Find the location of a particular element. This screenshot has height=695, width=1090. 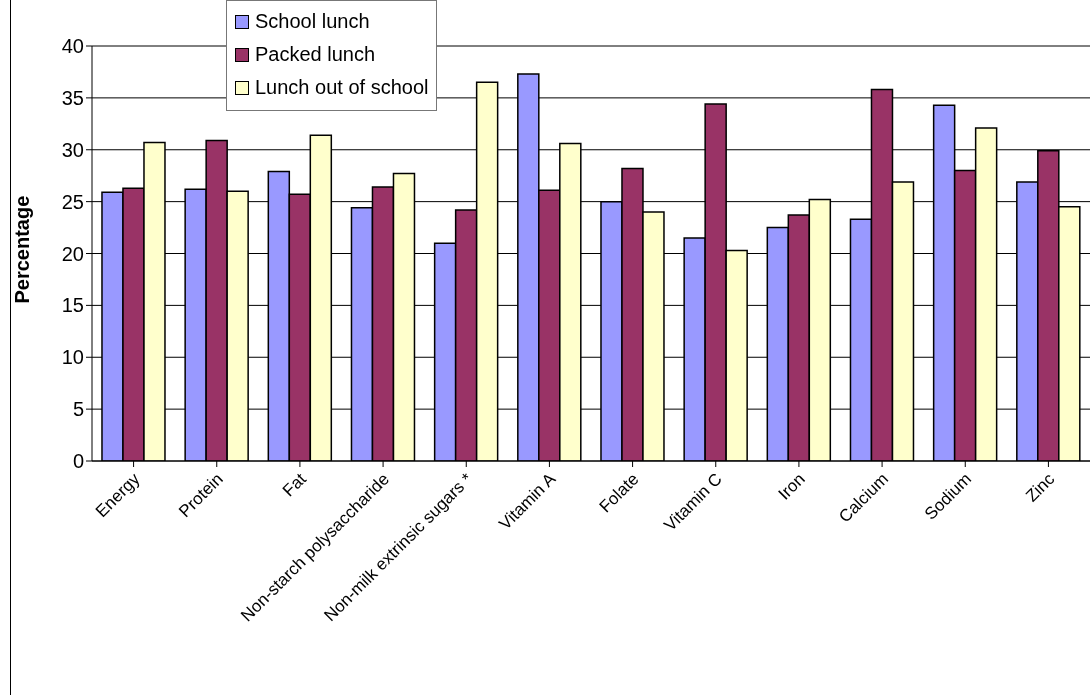

legend-label: School lunch is located at coordinates (312, 21).